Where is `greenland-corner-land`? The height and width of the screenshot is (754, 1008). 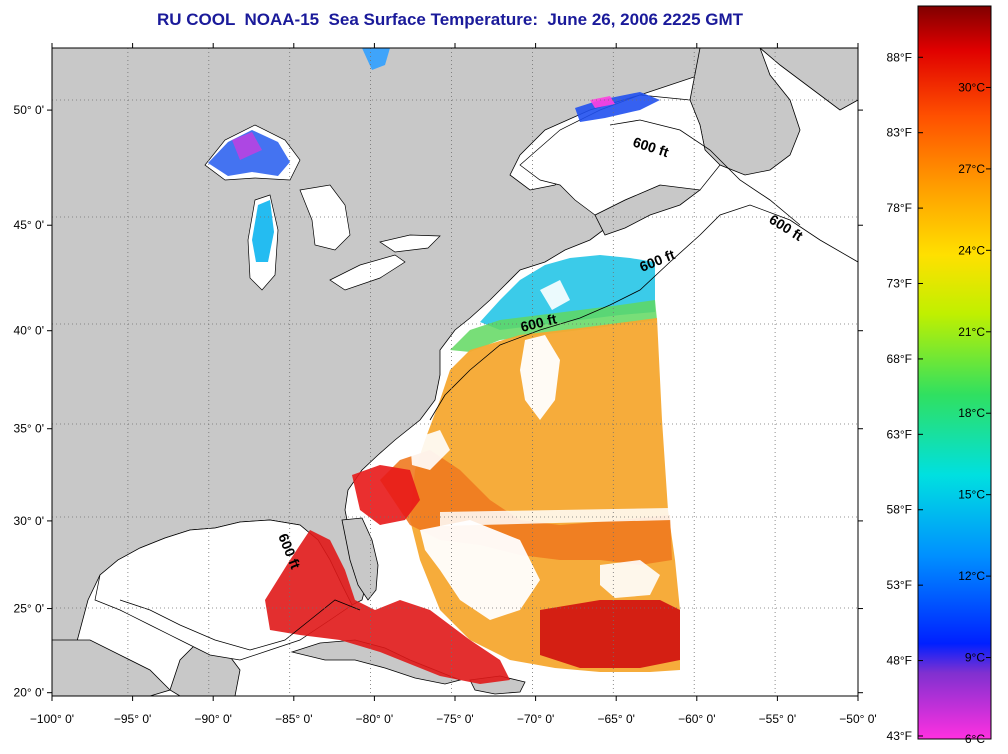 greenland-corner-land is located at coordinates (808, 79).